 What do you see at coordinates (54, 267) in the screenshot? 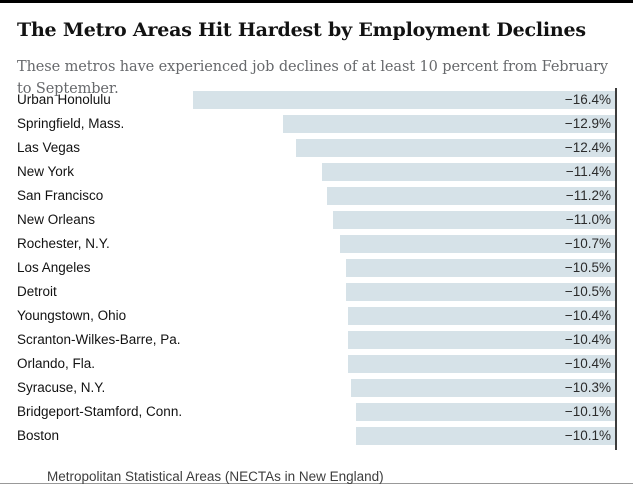
I see `category-label: Los Angeles` at bounding box center [54, 267].